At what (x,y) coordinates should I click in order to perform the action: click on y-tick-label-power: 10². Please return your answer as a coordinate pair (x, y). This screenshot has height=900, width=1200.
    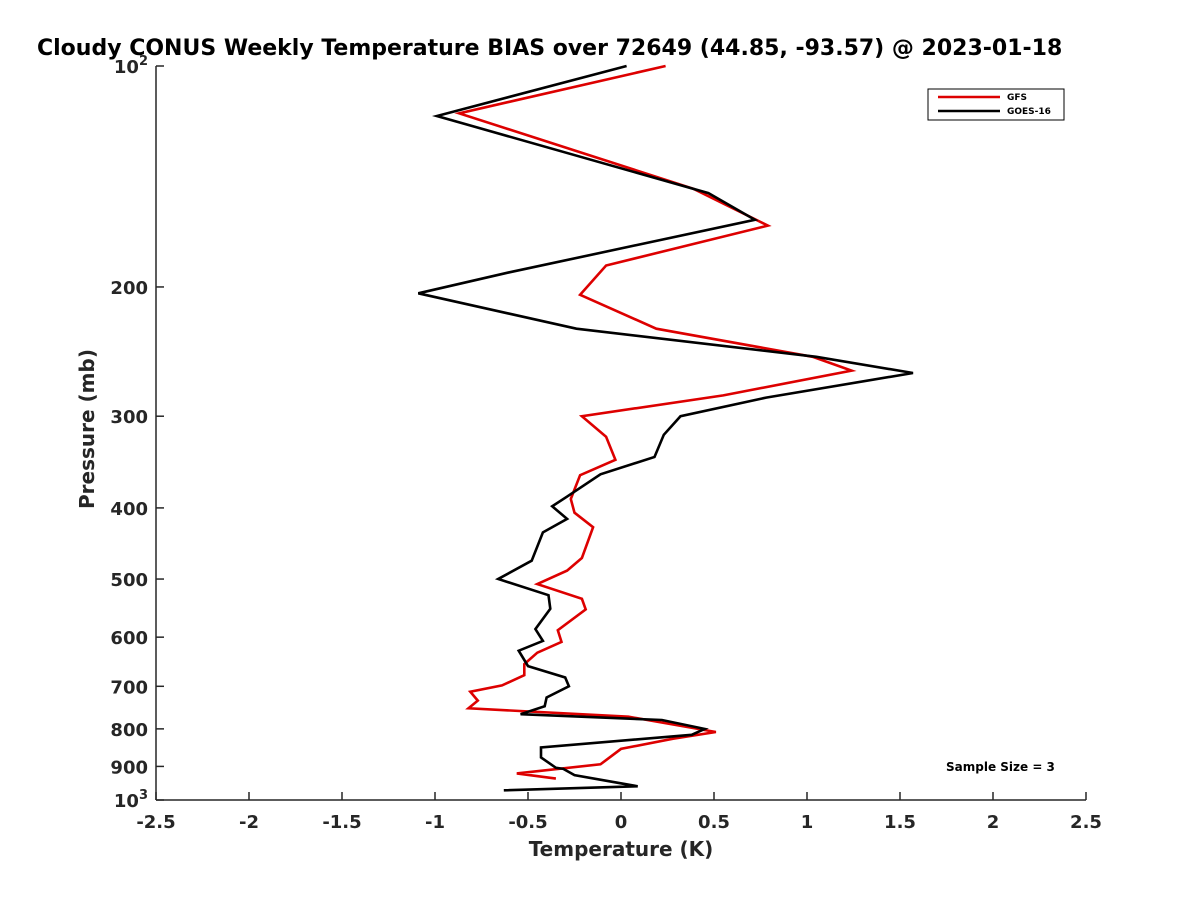
    Looking at the image, I should click on (131, 66).